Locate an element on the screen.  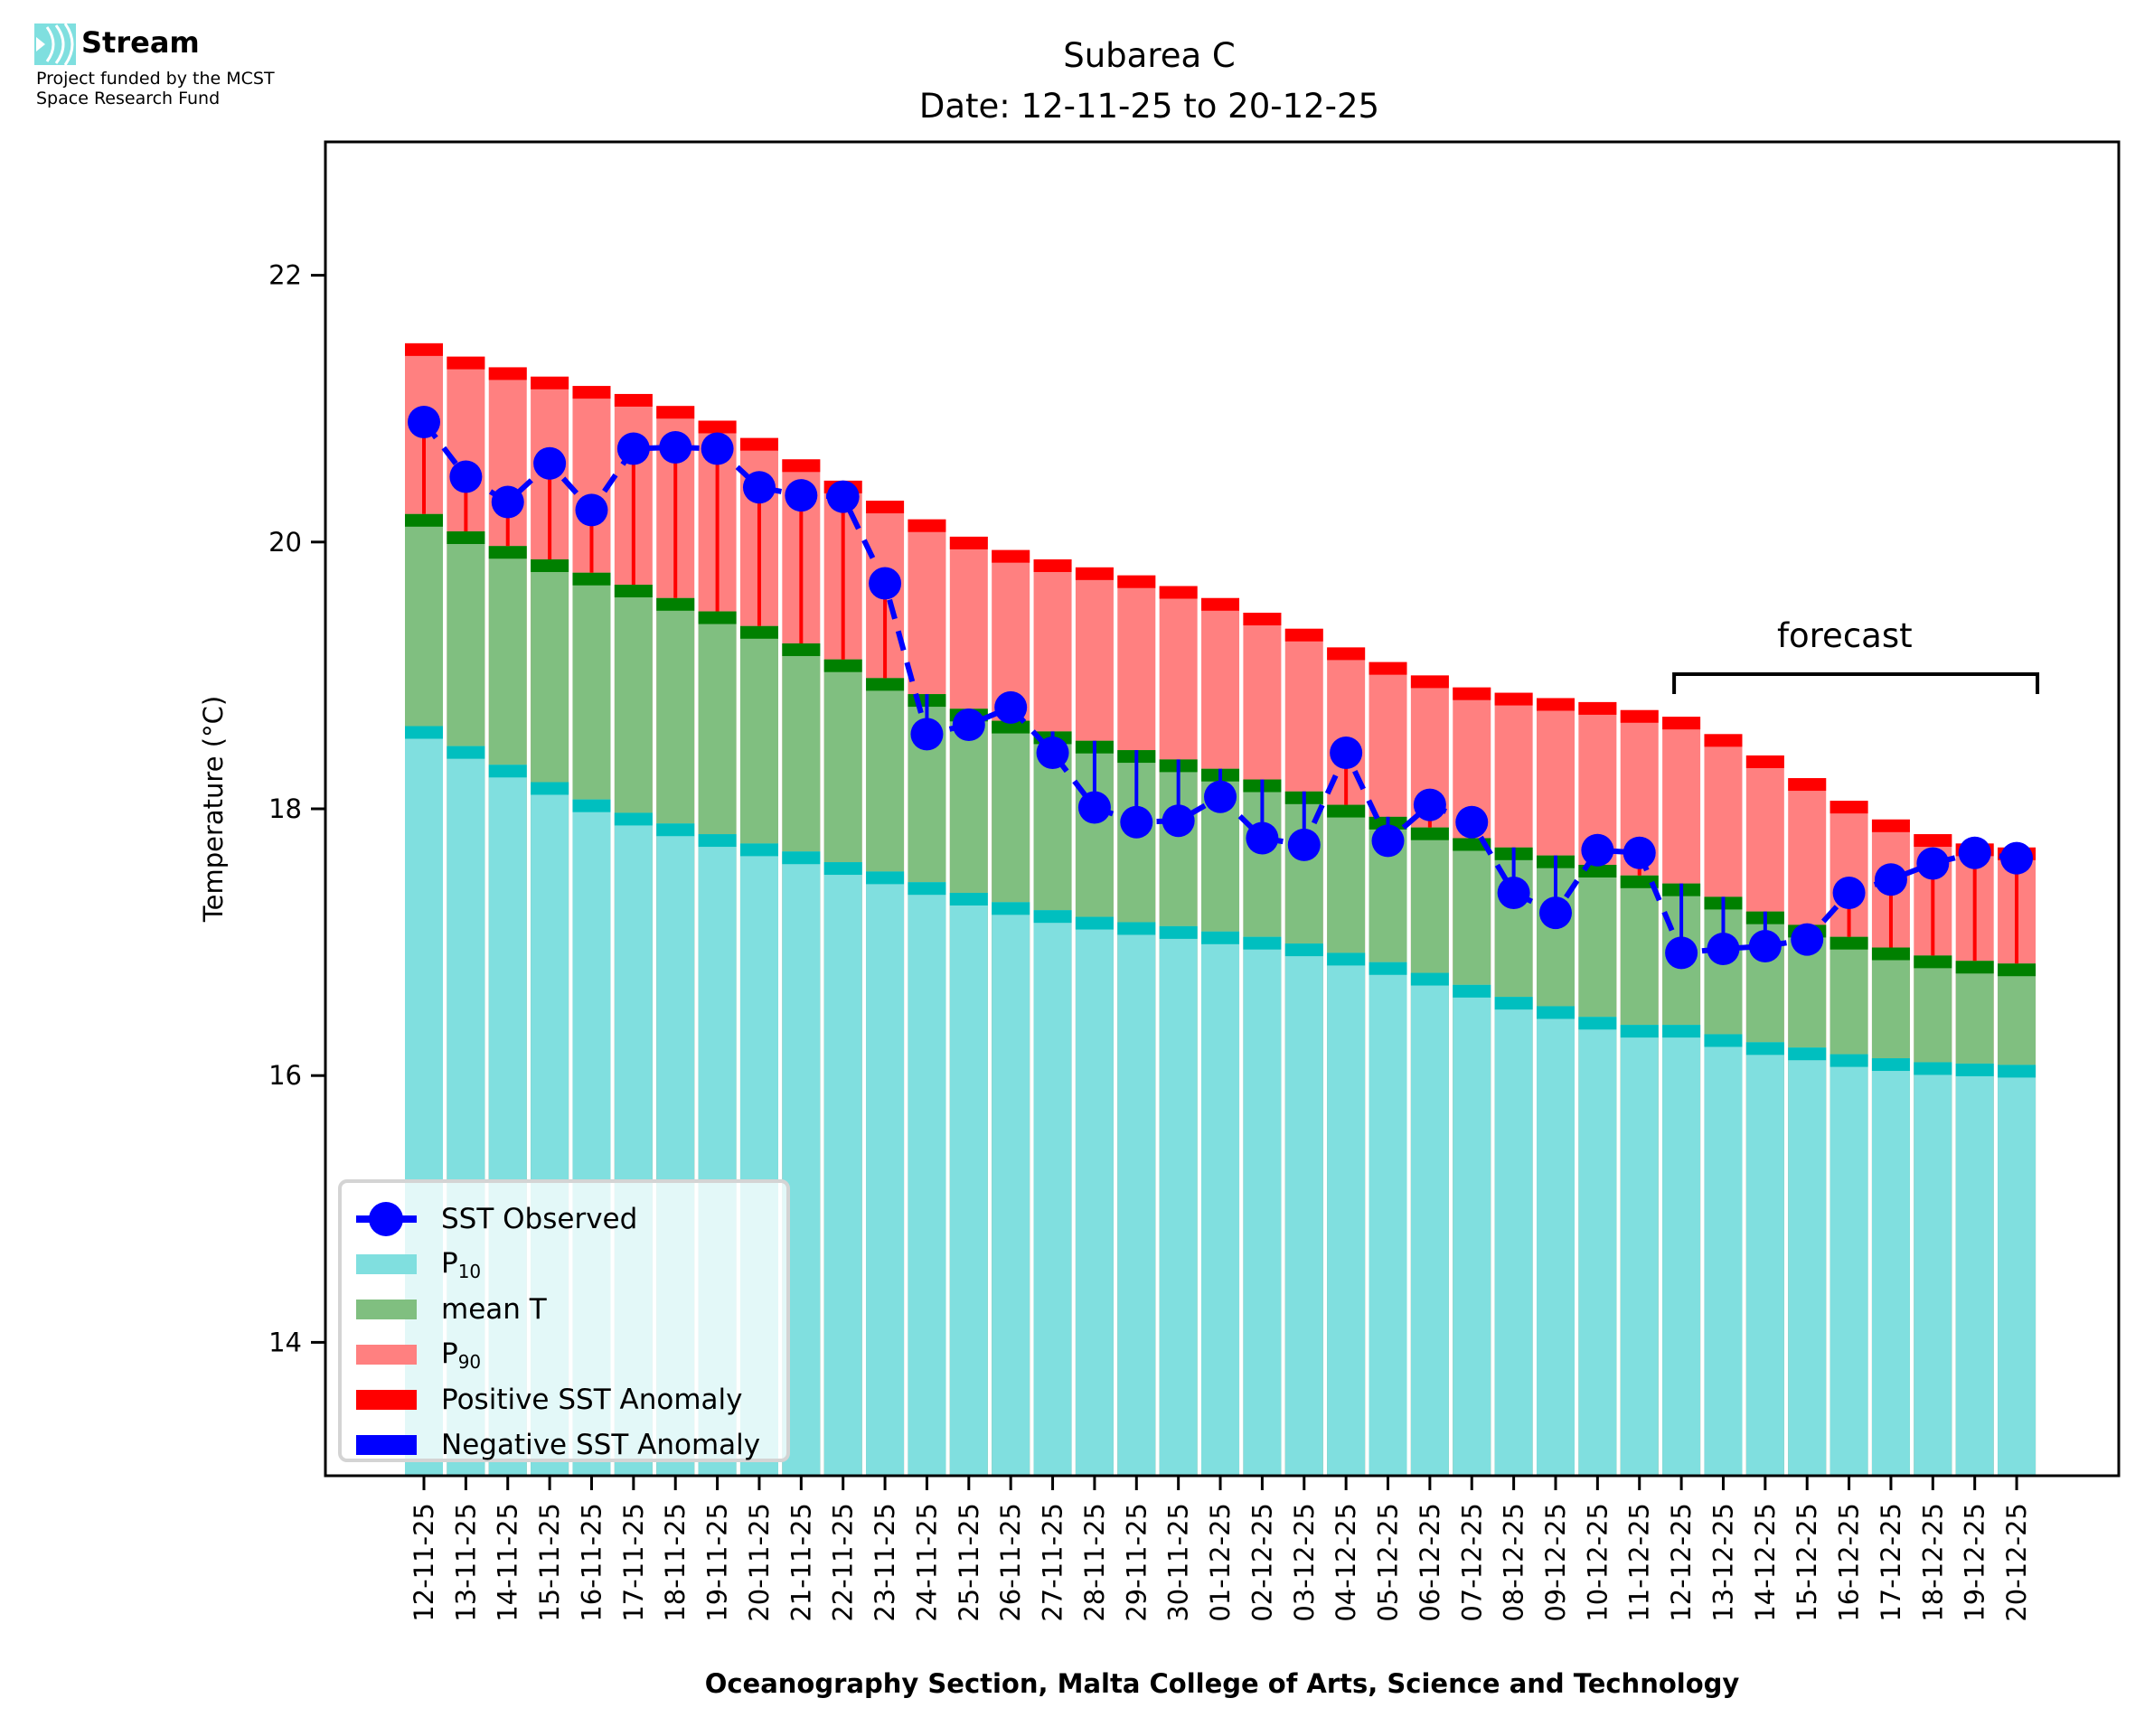
stream-waves-icon is located at coordinates (55, 44).